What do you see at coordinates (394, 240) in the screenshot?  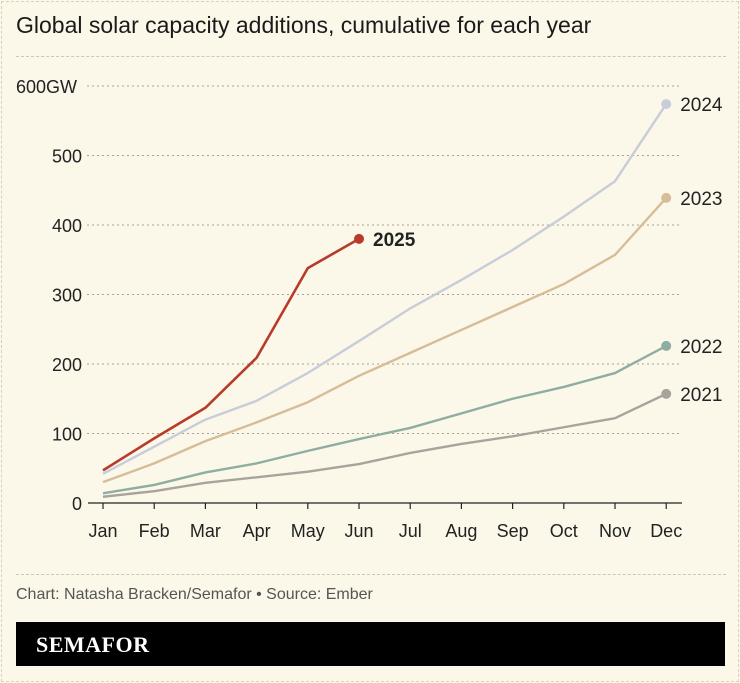 I see `series-label-2025: 2025` at bounding box center [394, 240].